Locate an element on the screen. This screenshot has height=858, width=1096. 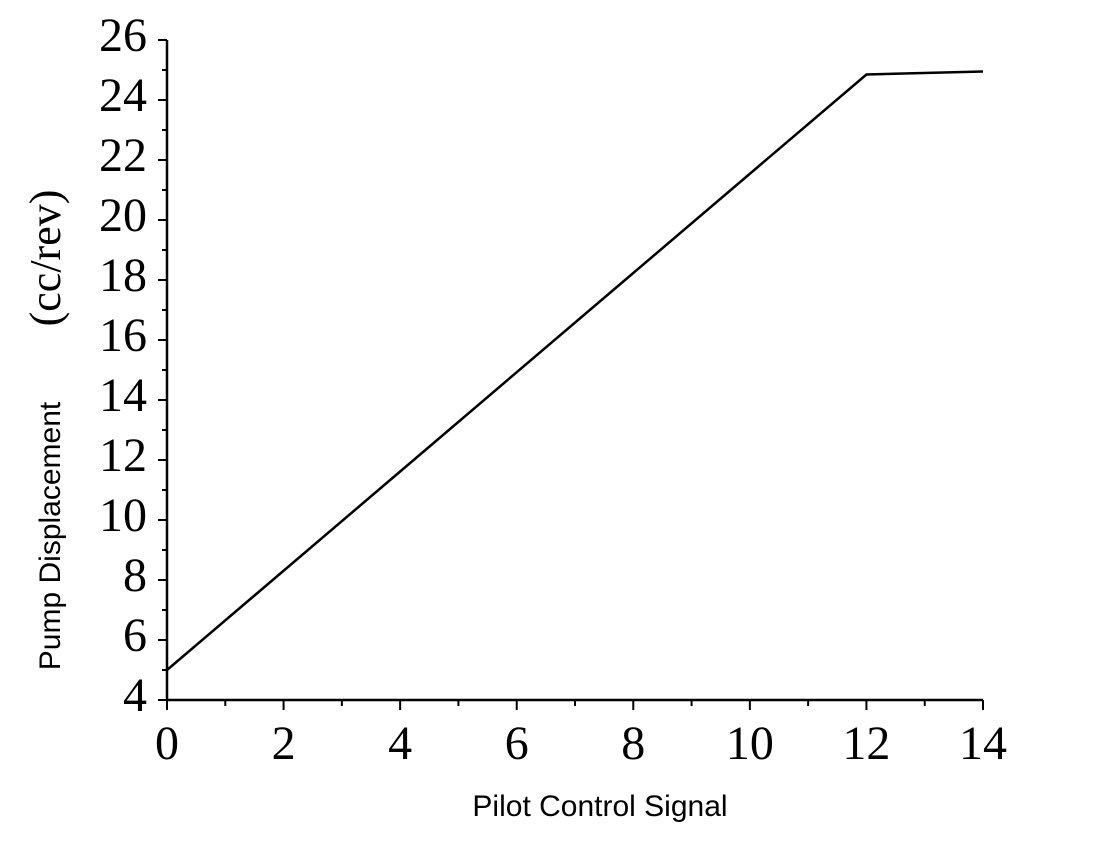
x-axis-label: Pilot Control Signal is located at coordinates (599, 806).